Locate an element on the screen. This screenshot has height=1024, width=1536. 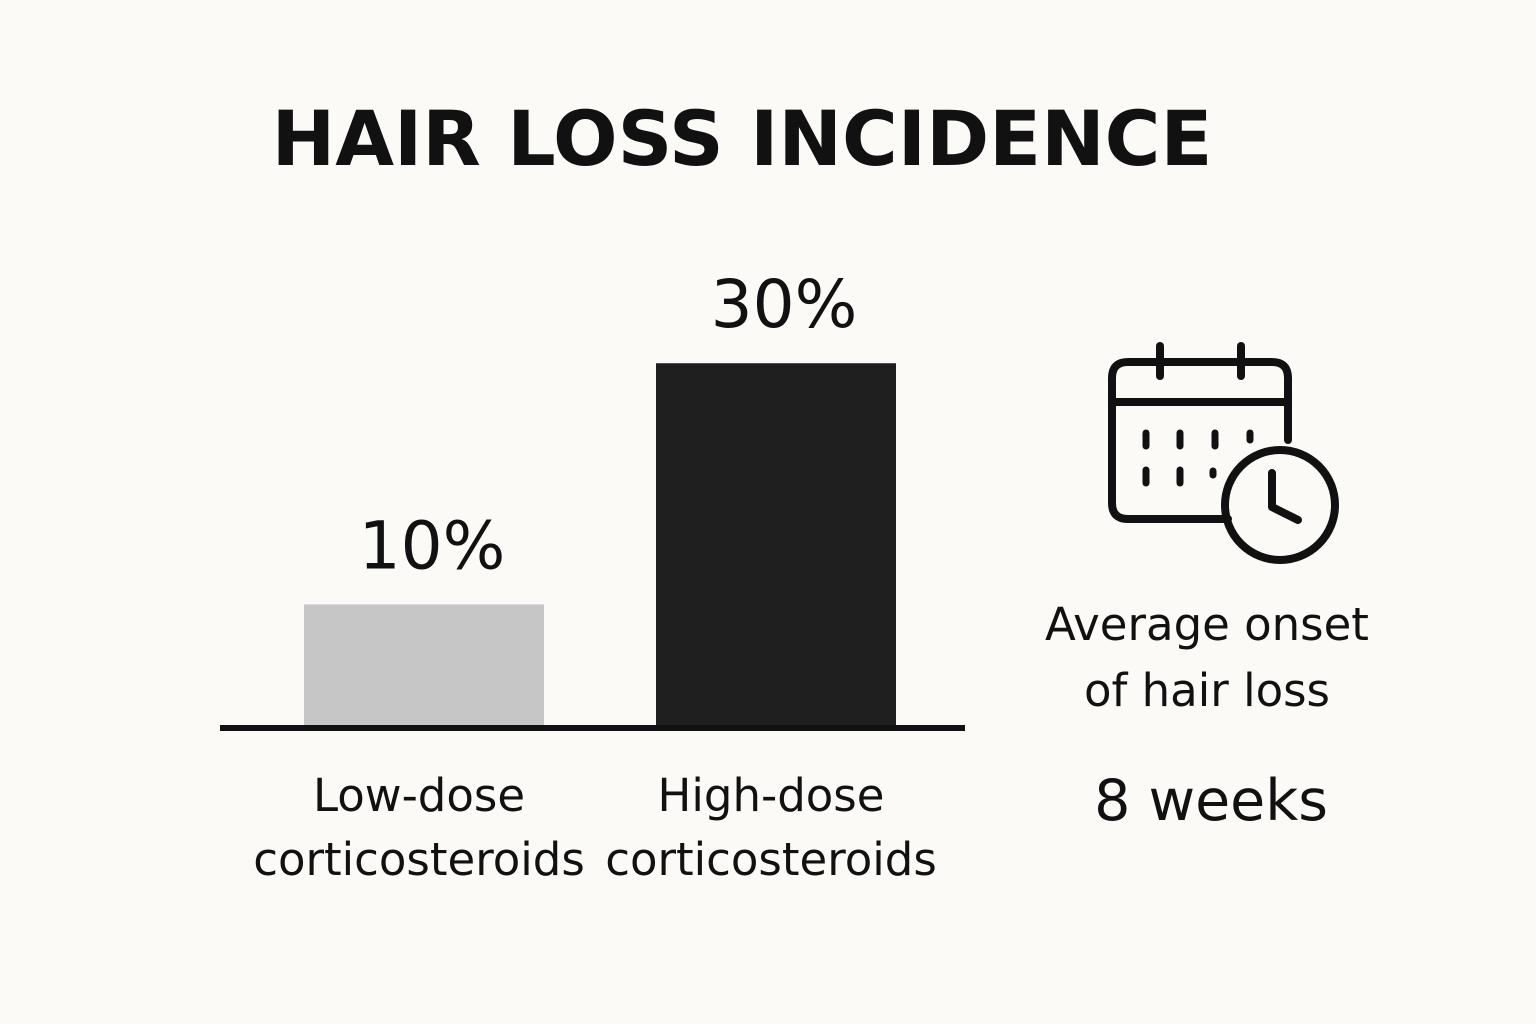
value-label-high-dose: 30% is located at coordinates (784, 304).